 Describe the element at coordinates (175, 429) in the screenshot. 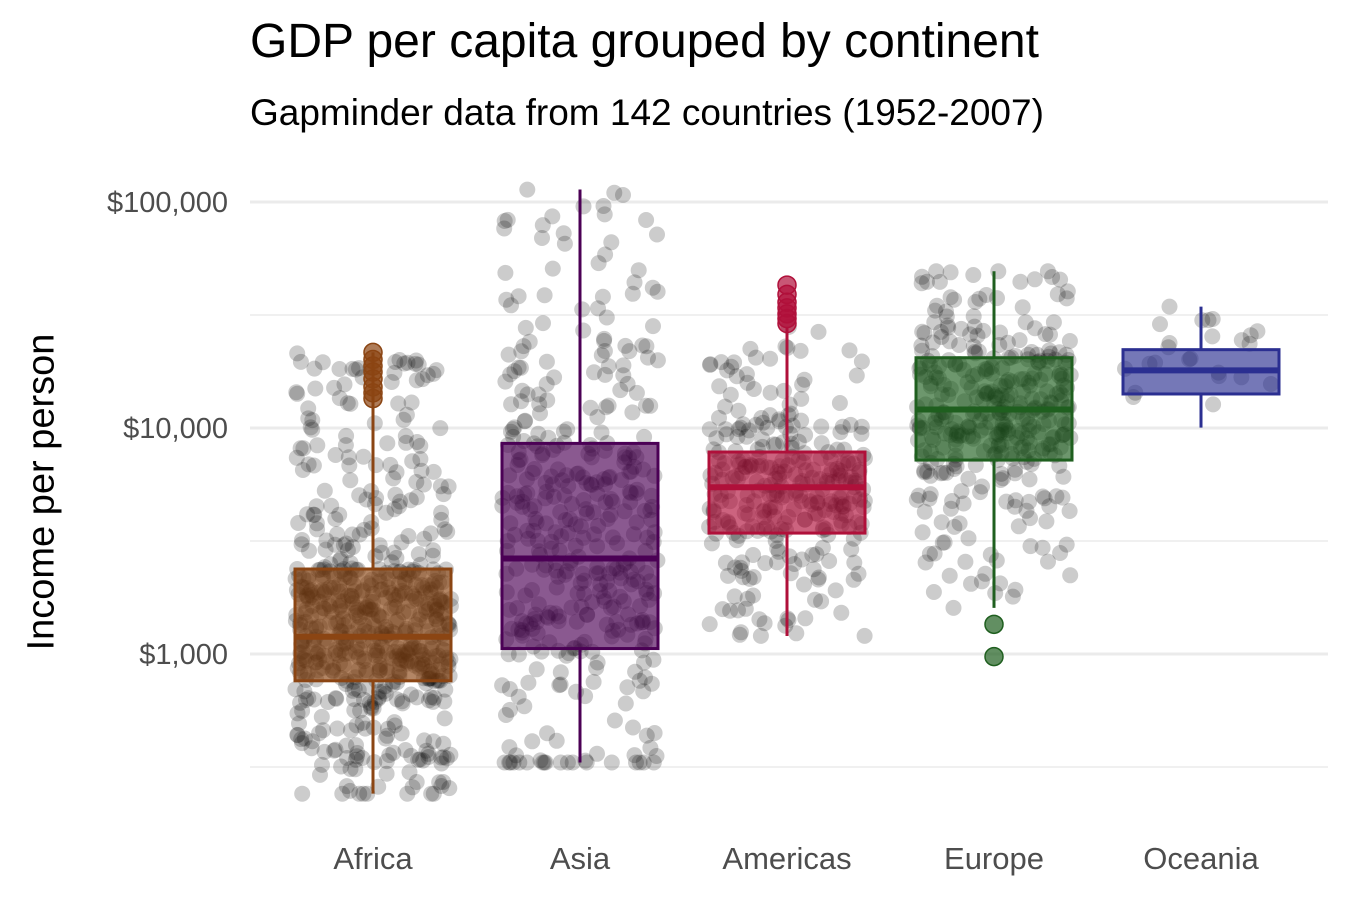

I see `y-tick-label: $10,000` at that location.